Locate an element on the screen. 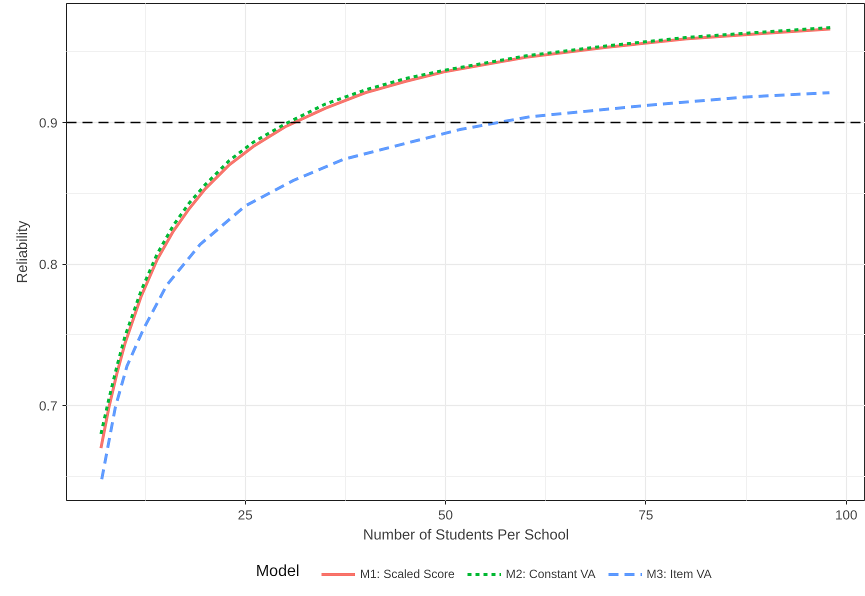 This screenshot has height=596, width=865. y-tick-label: 0.8 is located at coordinates (48, 264).